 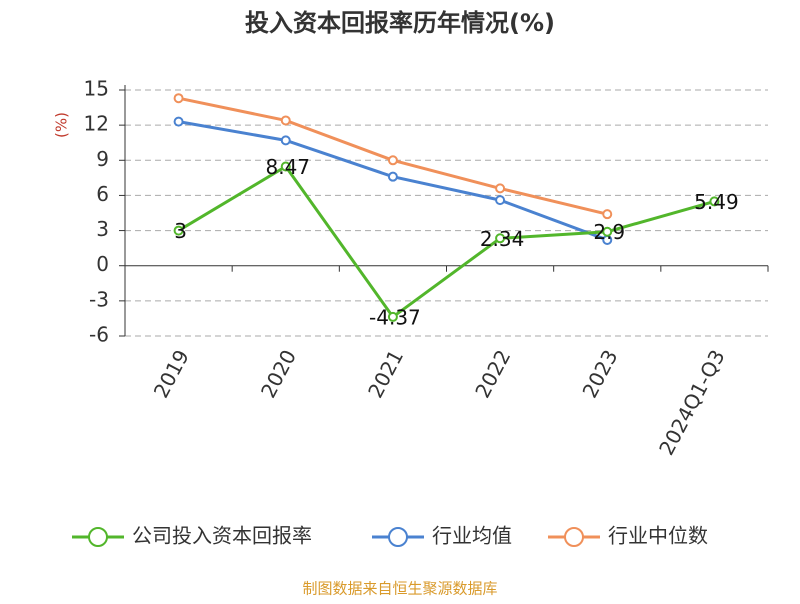 What do you see at coordinates (278, 374) in the screenshot?
I see `x-tick-label: 2020` at bounding box center [278, 374].